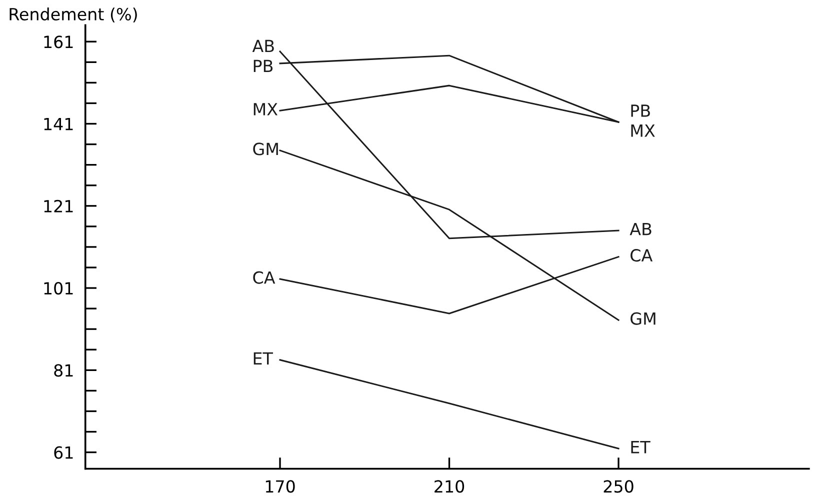 The height and width of the screenshot is (504, 813). What do you see at coordinates (640, 447) in the screenshot?
I see `text: ET` at bounding box center [640, 447].